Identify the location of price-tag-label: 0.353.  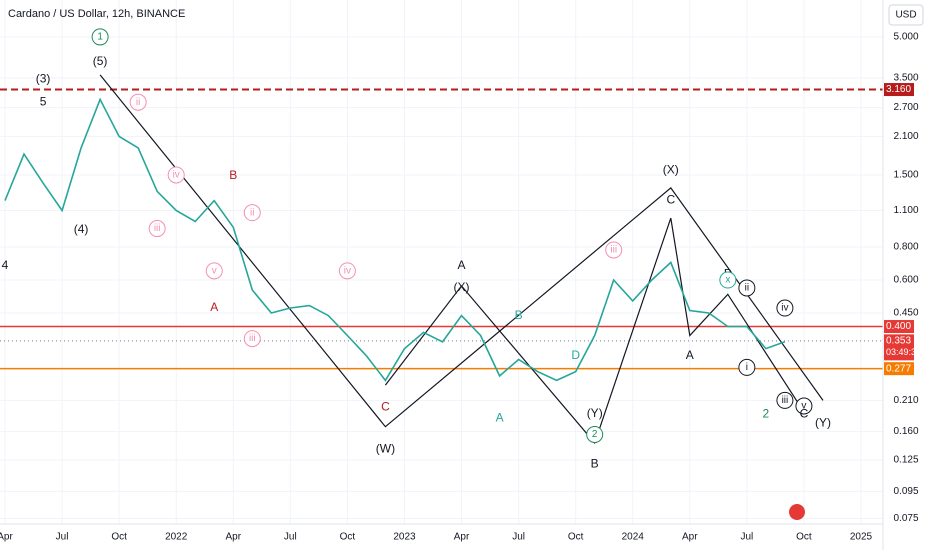
(898, 340).